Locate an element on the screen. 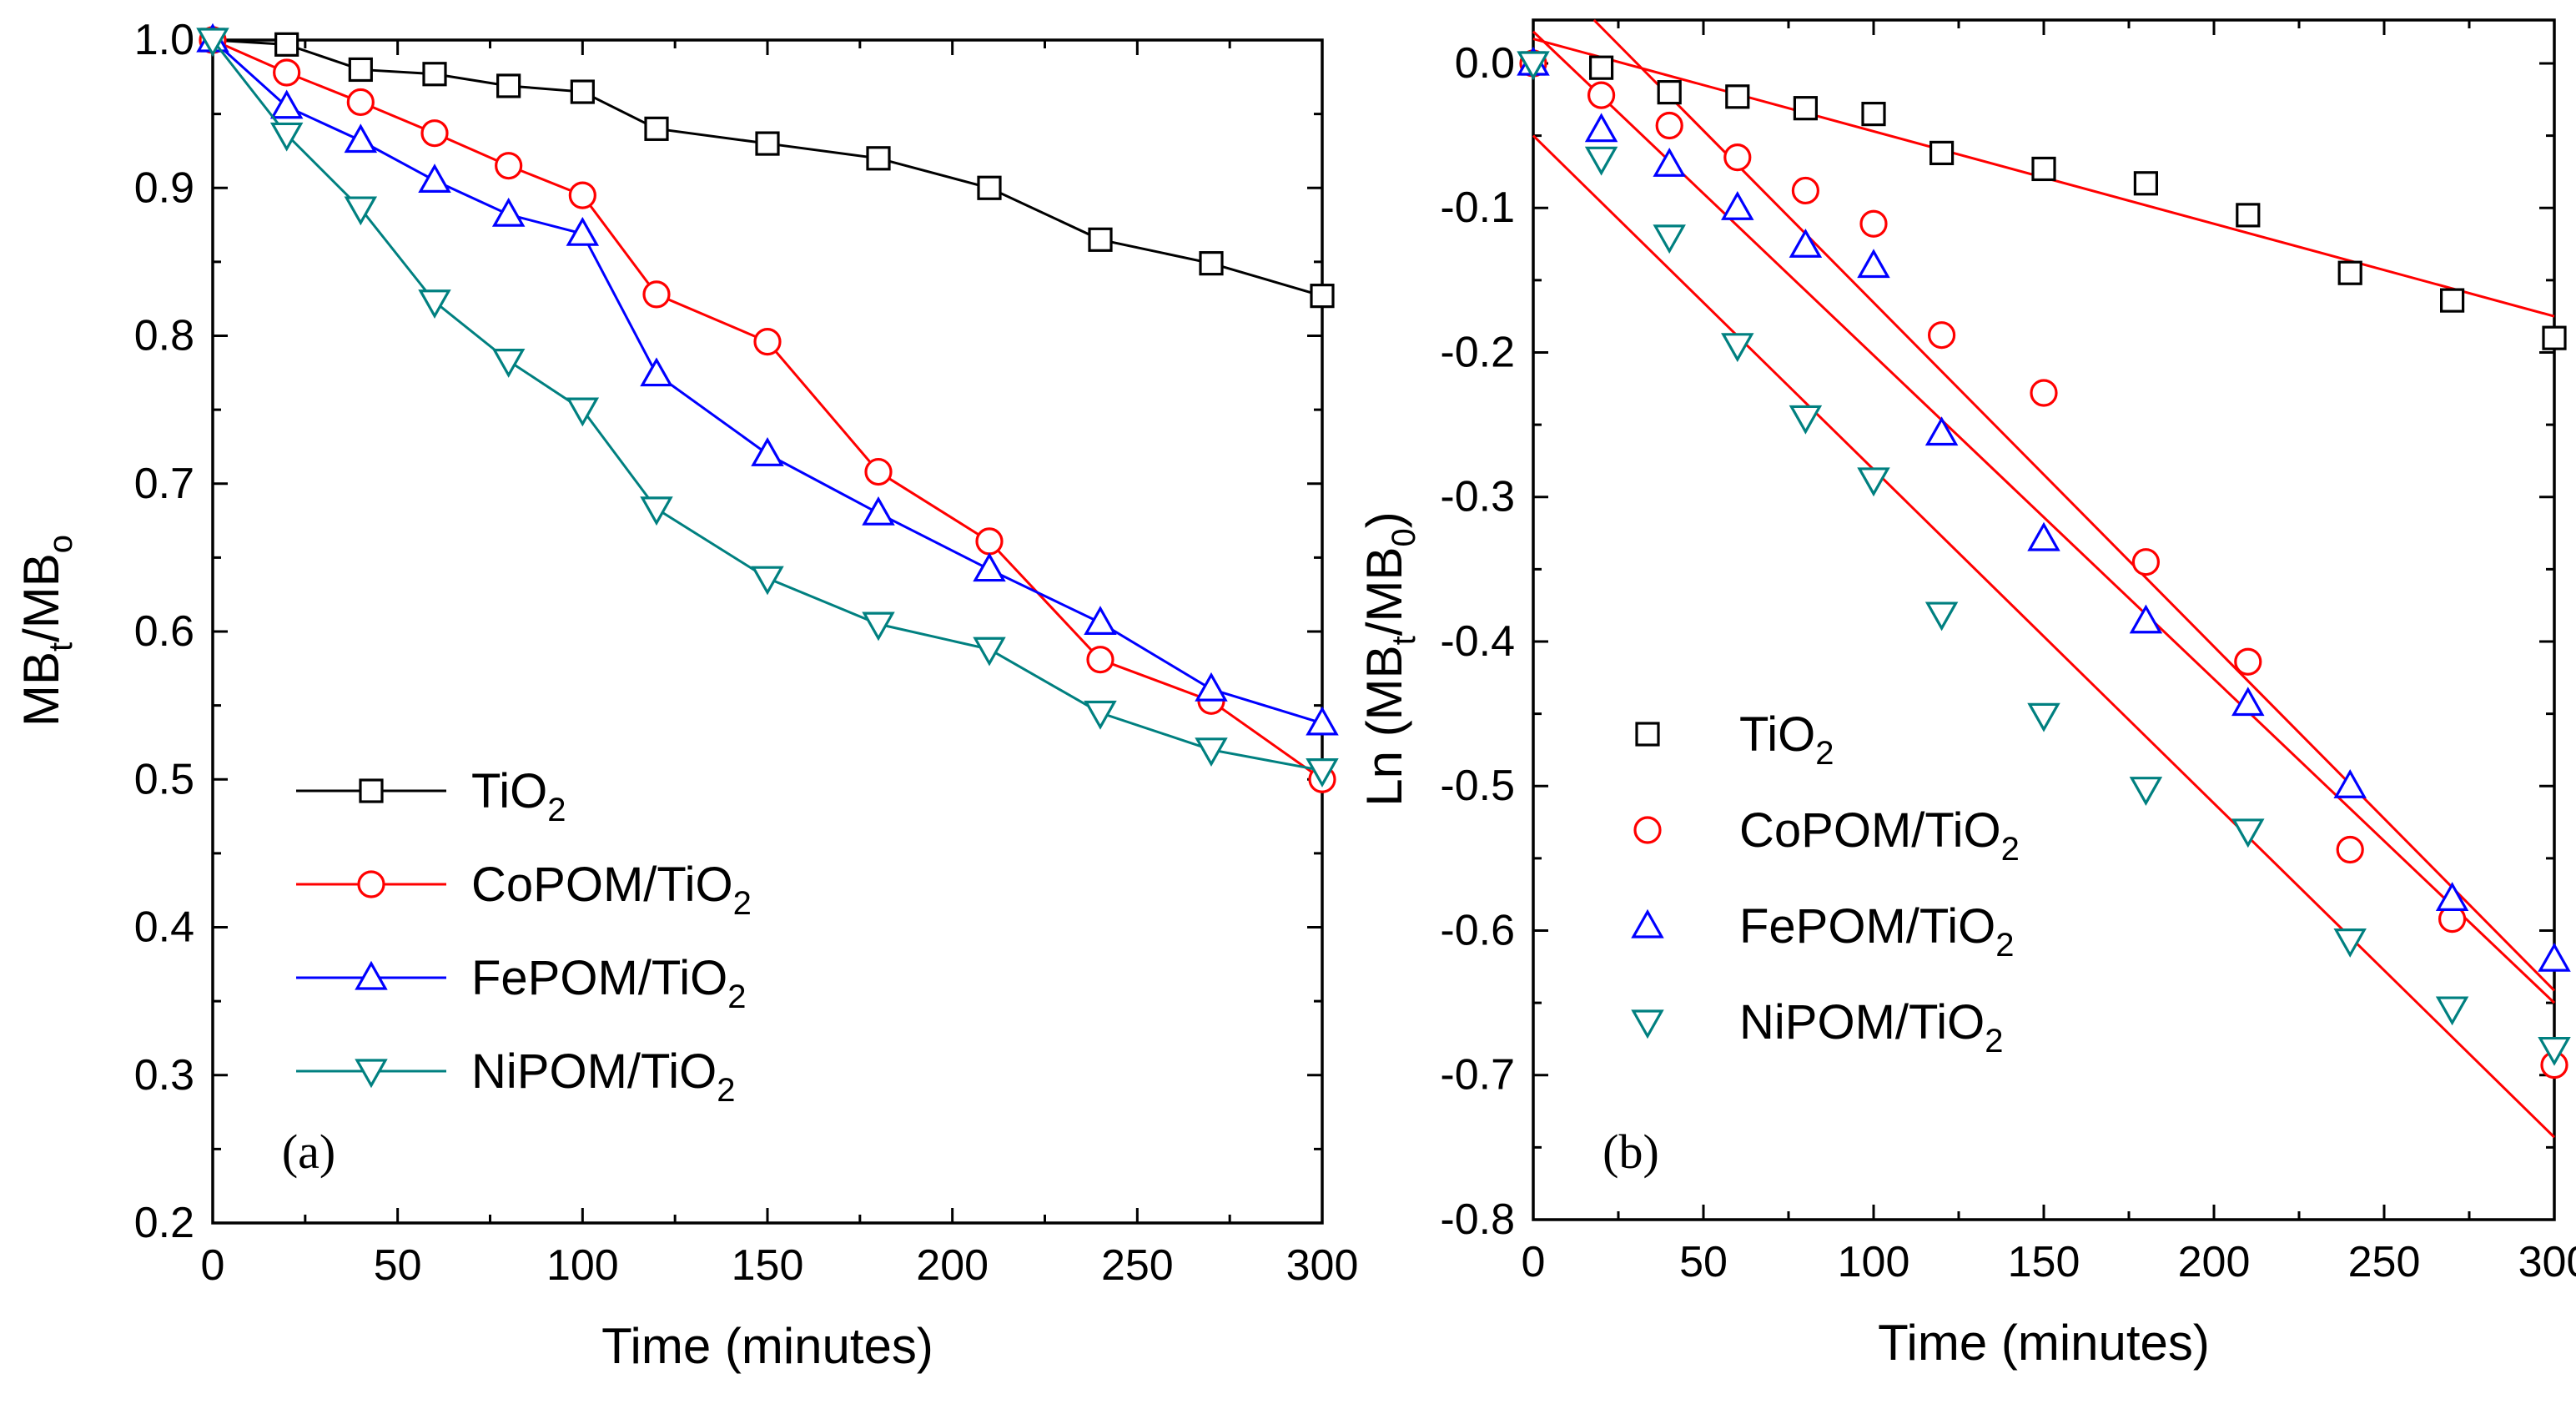 Image resolution: width=2576 pixels, height=1404 pixels. x-tick-label: 300 is located at coordinates (2547, 1262).